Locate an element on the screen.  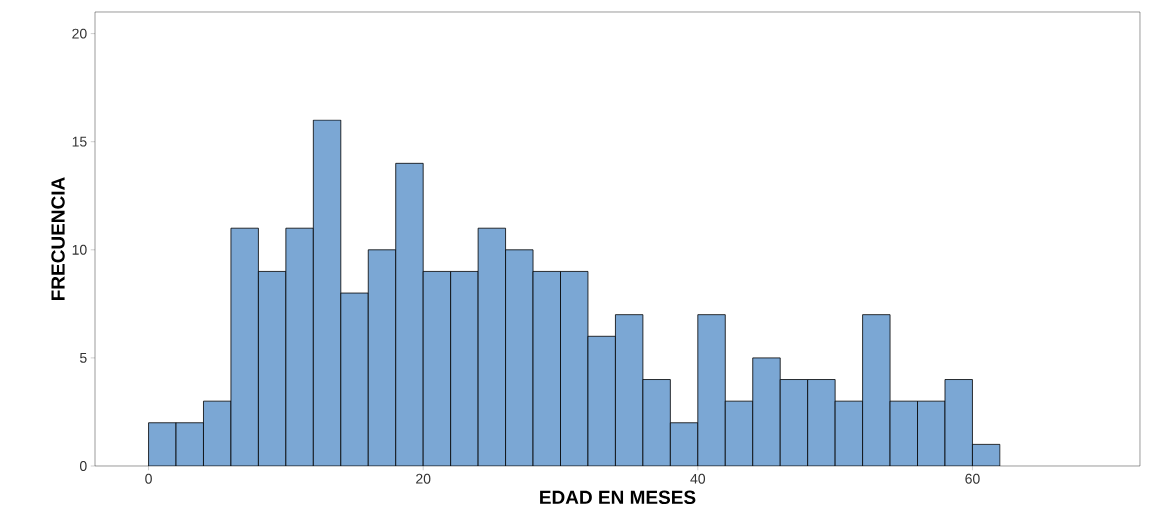
y-tick-label: 0 is located at coordinates (83, 466).